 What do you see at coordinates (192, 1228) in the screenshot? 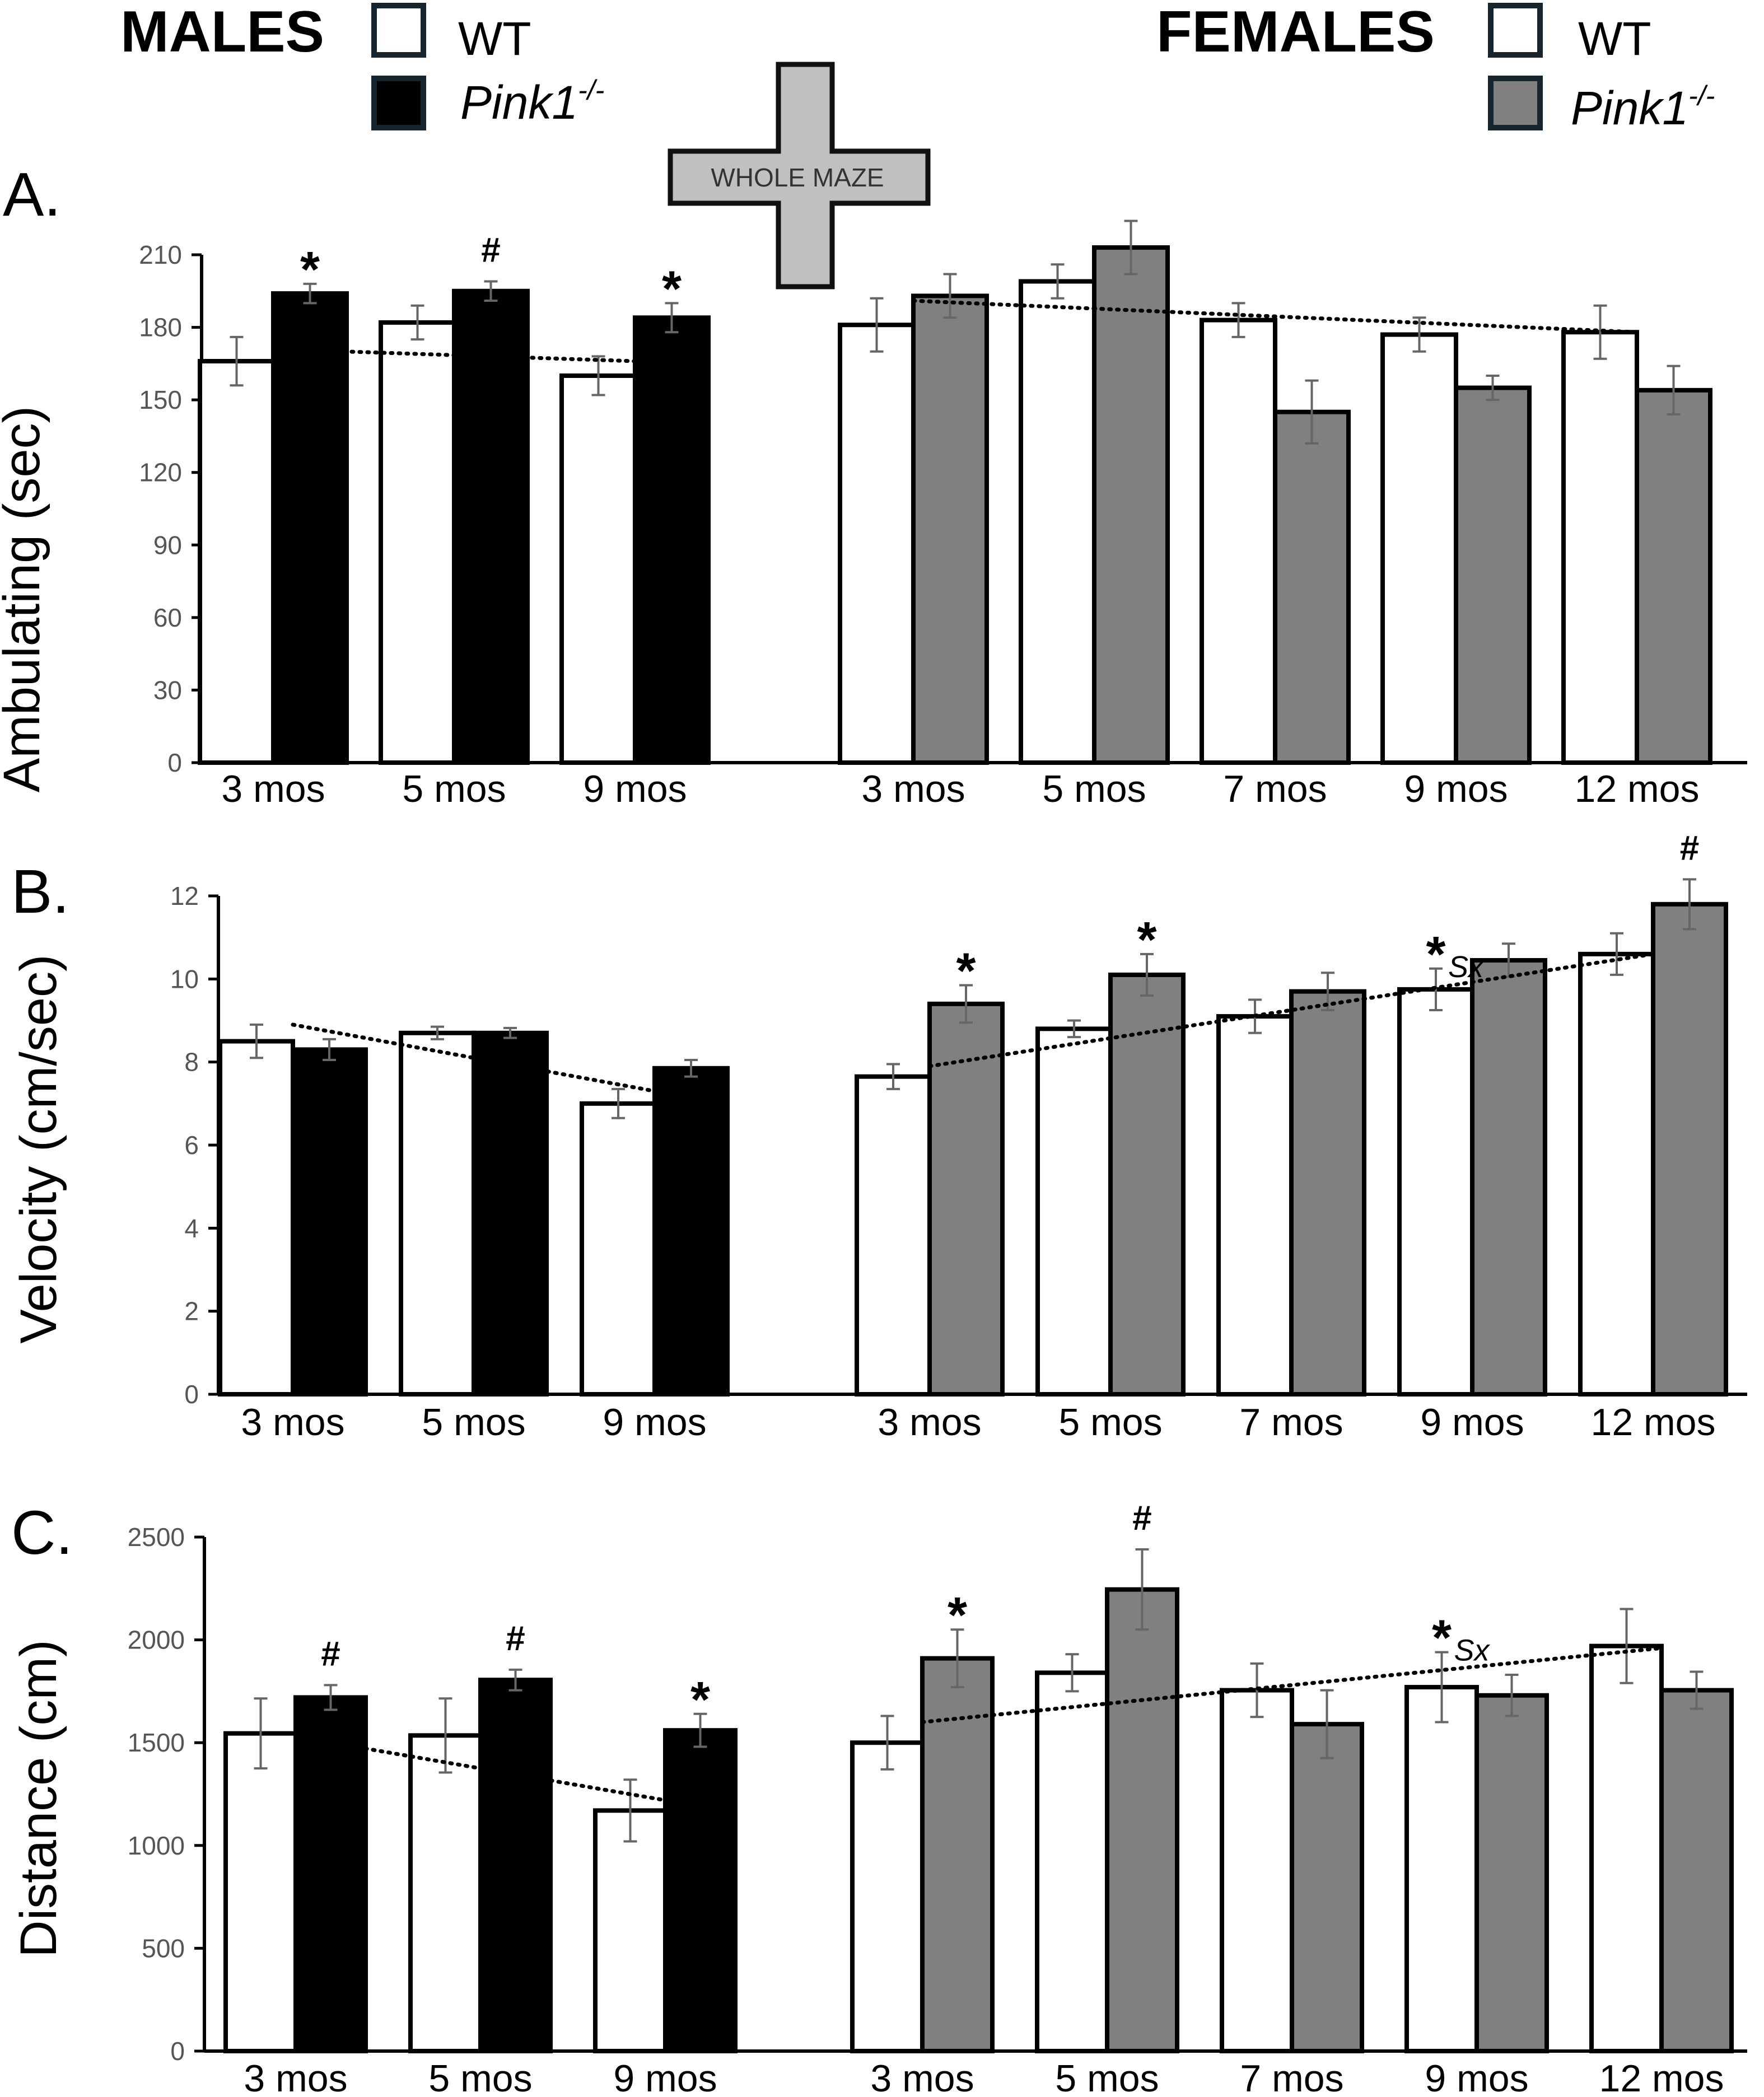
I see `y-tick-label: 4` at bounding box center [192, 1228].